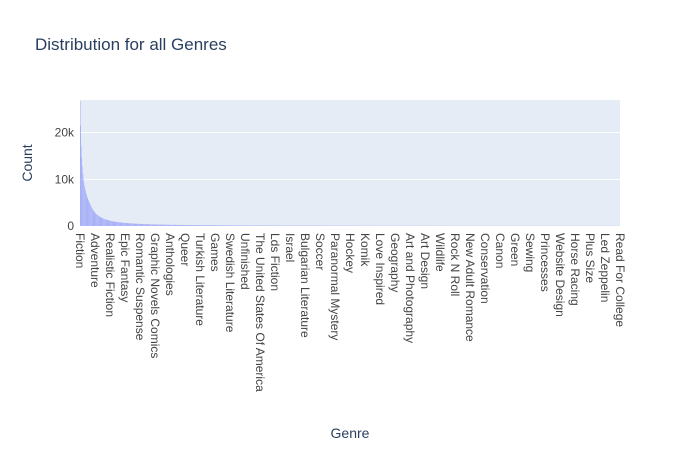  Describe the element at coordinates (410, 288) in the screenshot. I see `x-tick-label: Art and Photography` at that location.